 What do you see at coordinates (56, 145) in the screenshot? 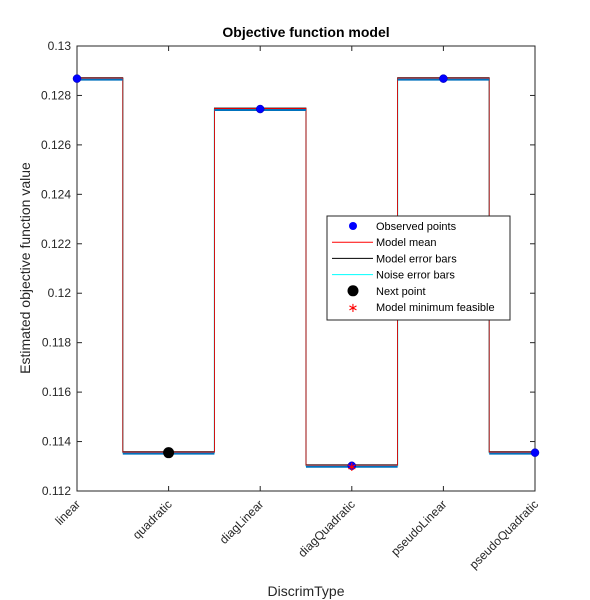
I see `y-tick-label: 0.126` at bounding box center [56, 145].